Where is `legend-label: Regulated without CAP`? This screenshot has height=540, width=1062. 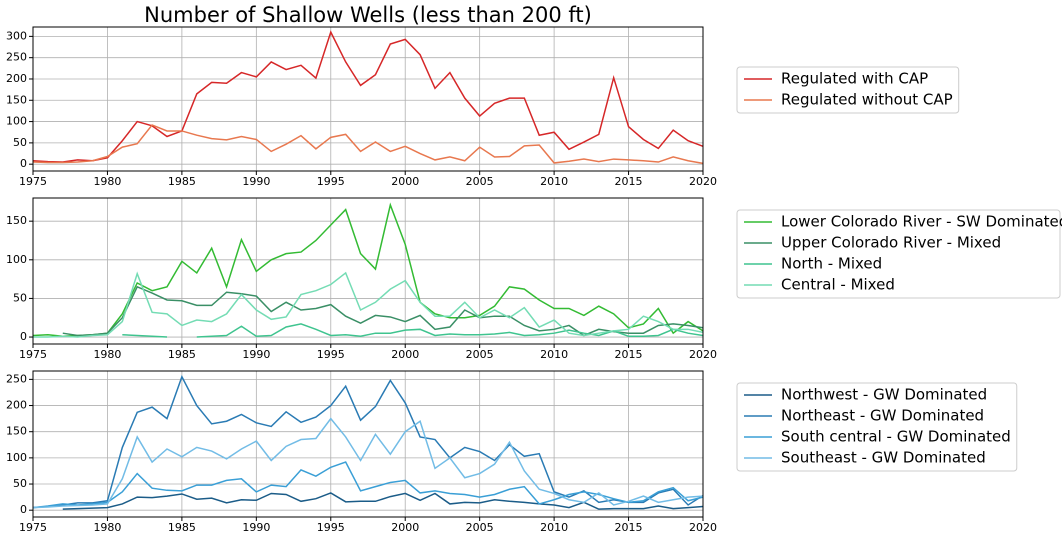
legend-label: Regulated without CAP is located at coordinates (867, 100).